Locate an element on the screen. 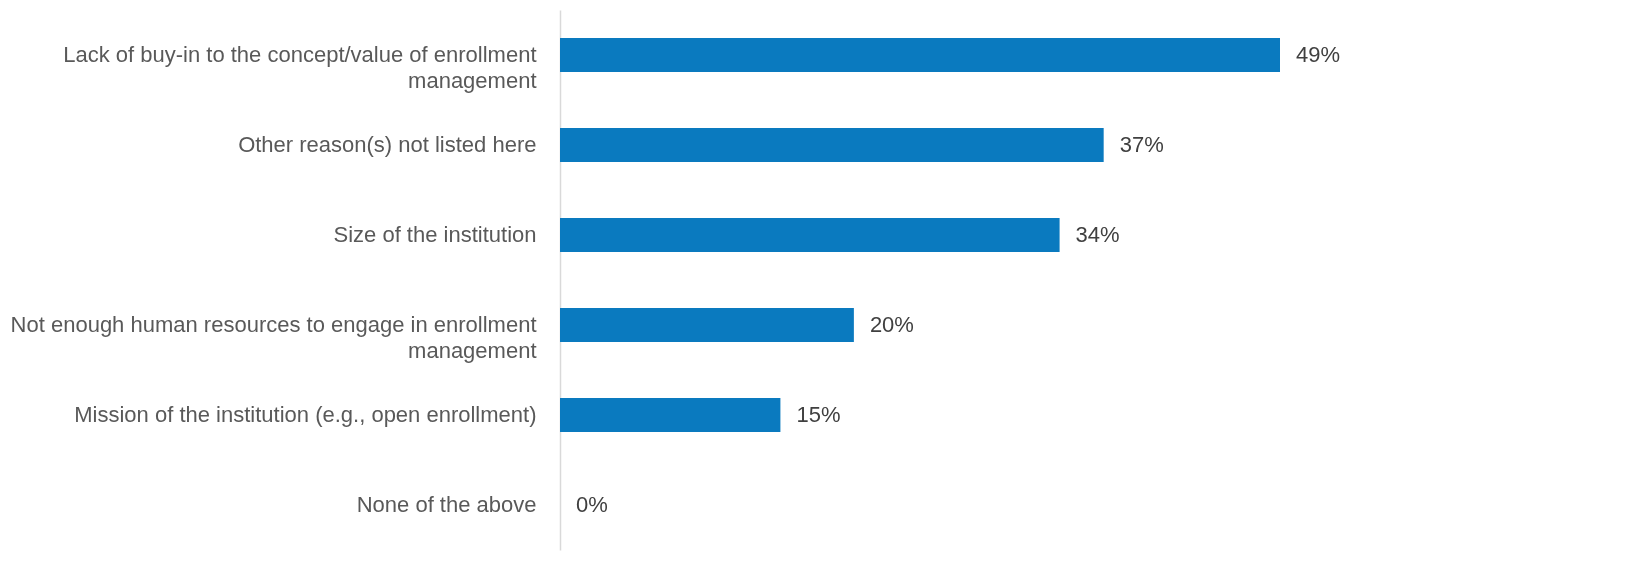 This screenshot has height=582, width=1632. data-label: 0% is located at coordinates (592, 504).